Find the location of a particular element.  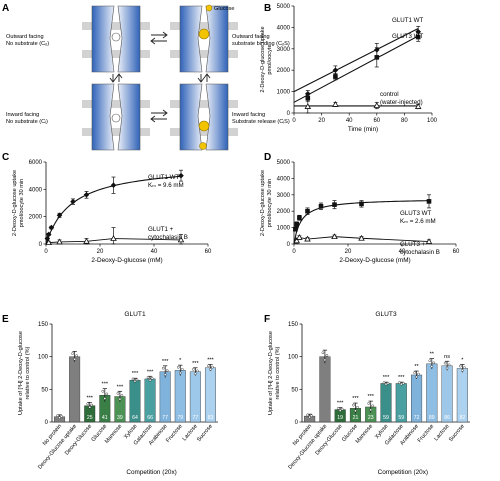

x-tick-label: 80 is located at coordinates (404, 121).